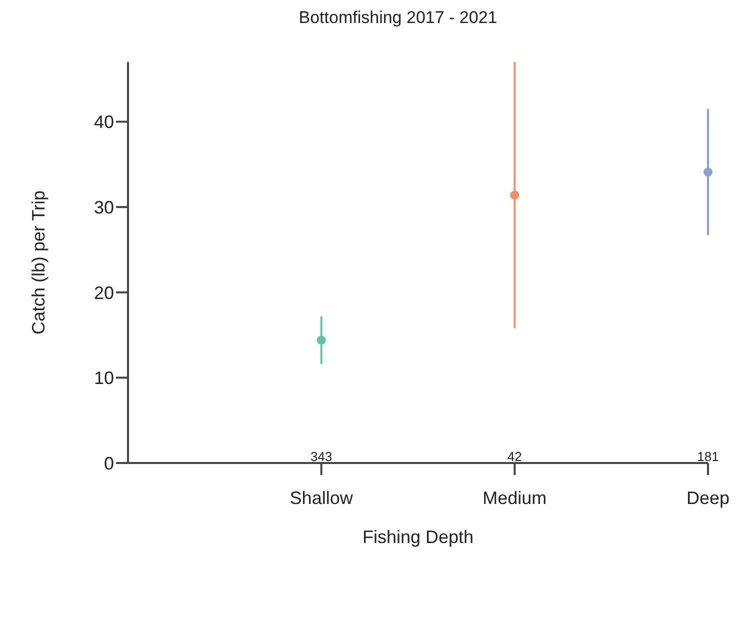 The width and height of the screenshot is (756, 619). I want to click on x-tick-label: Shallow, so click(322, 498).